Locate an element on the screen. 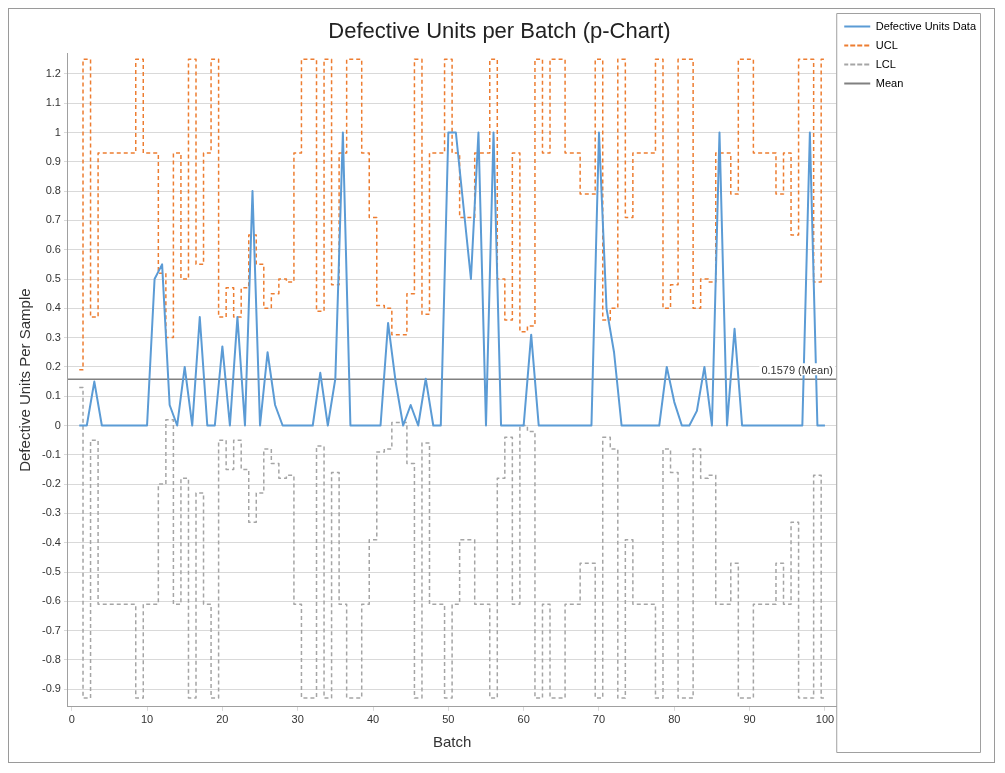 The height and width of the screenshot is (773, 1005). annotation: 0.1579 (Mean) is located at coordinates (797, 369).